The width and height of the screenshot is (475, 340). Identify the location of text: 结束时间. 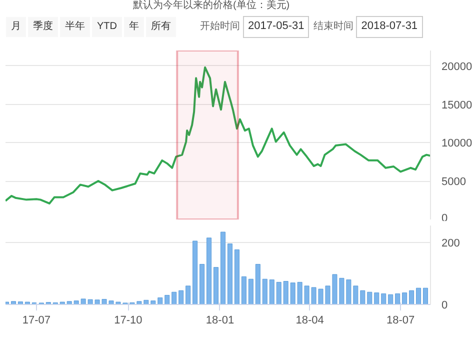
(333, 27).